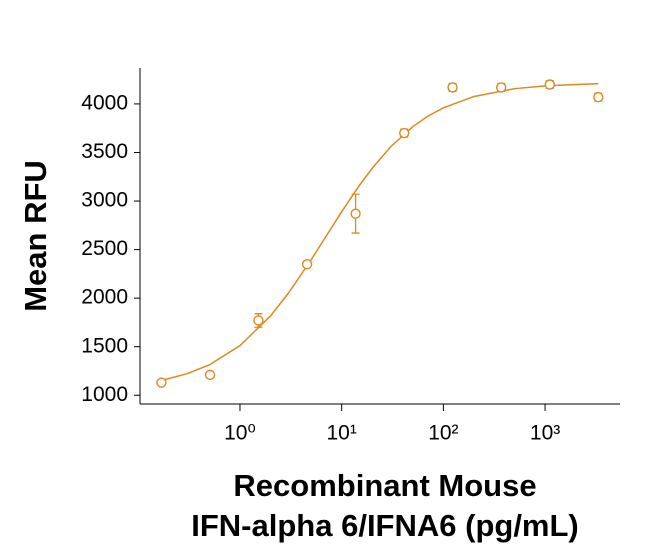 This screenshot has width=650, height=554. Describe the element at coordinates (545, 433) in the screenshot. I see `x-tick-label: 10³` at that location.